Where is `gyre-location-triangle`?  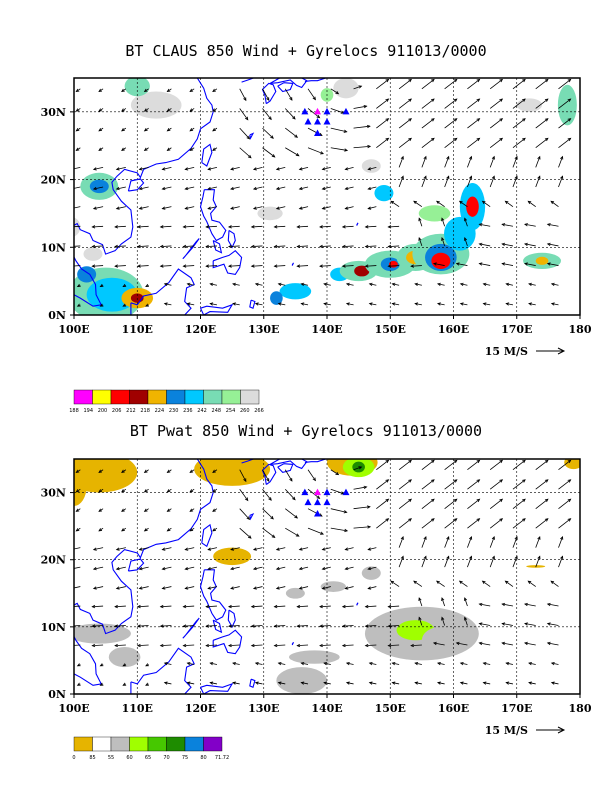 gyre-location-triangle is located at coordinates (327, 121).